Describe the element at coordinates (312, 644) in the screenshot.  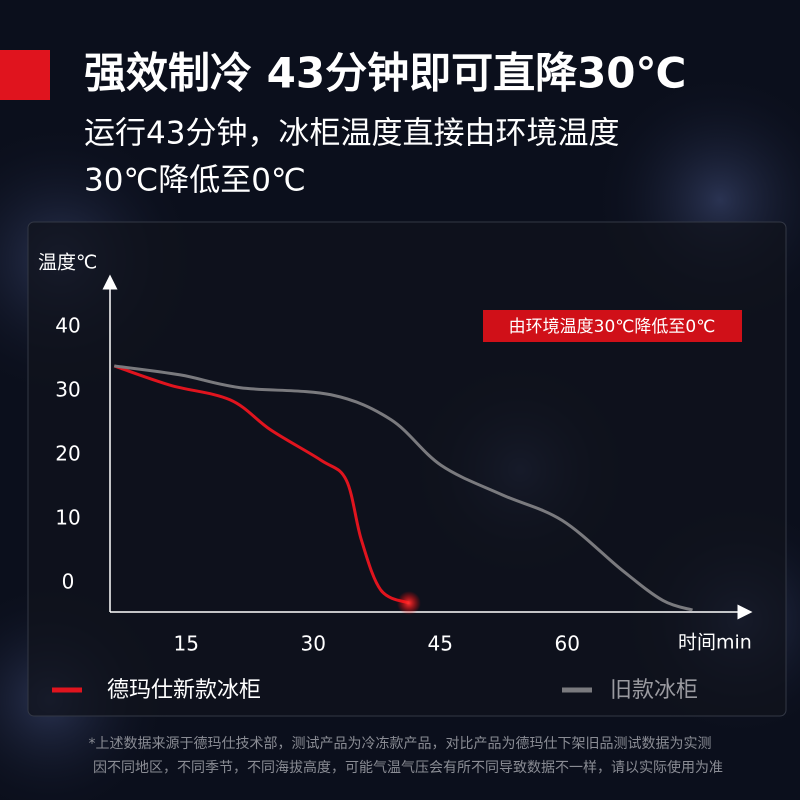
I see `x-tick-label: 30` at that location.